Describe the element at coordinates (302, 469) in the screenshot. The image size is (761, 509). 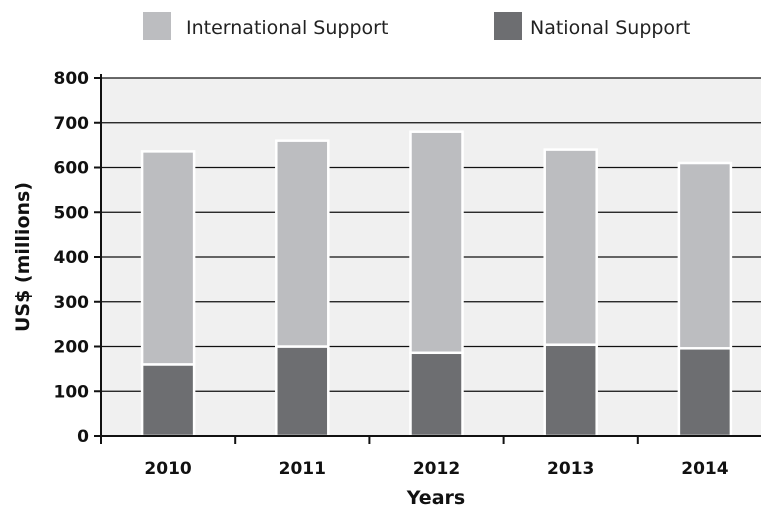
I see `x-tick-label: 2011` at that location.